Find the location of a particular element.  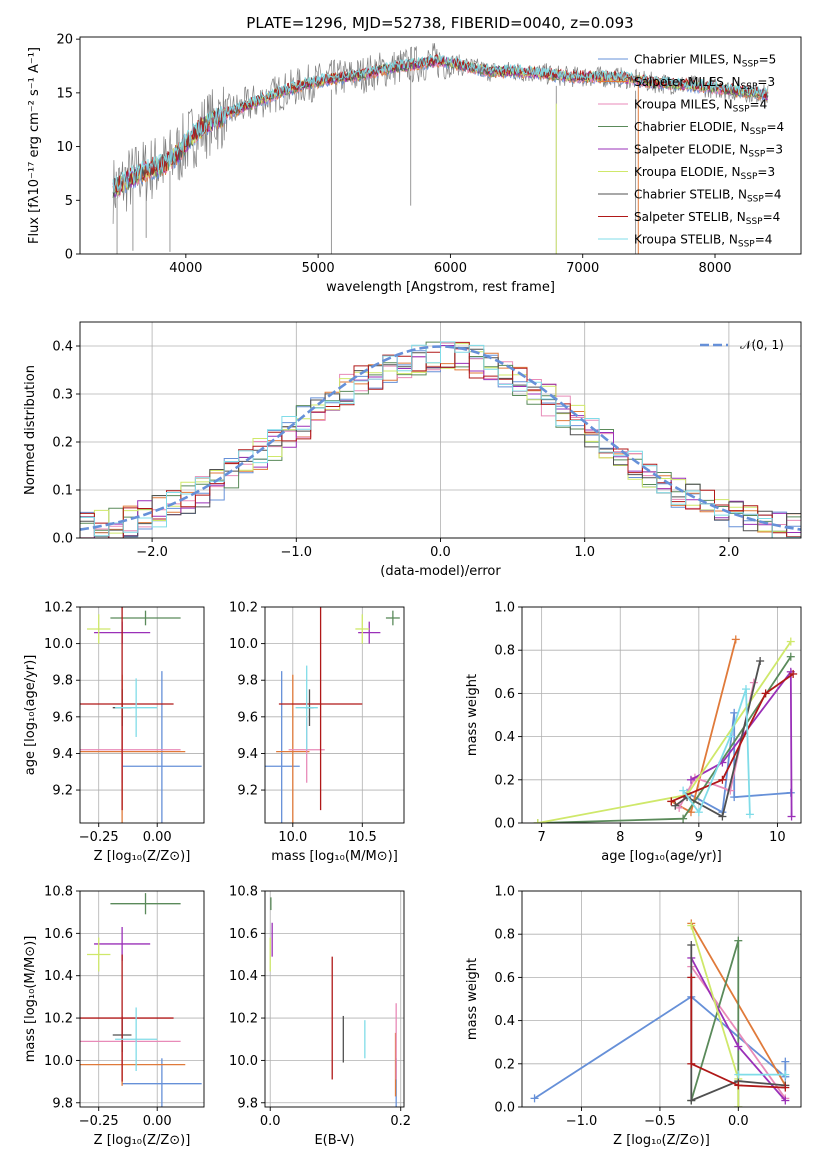

normal-curve is located at coordinates (440, 438).